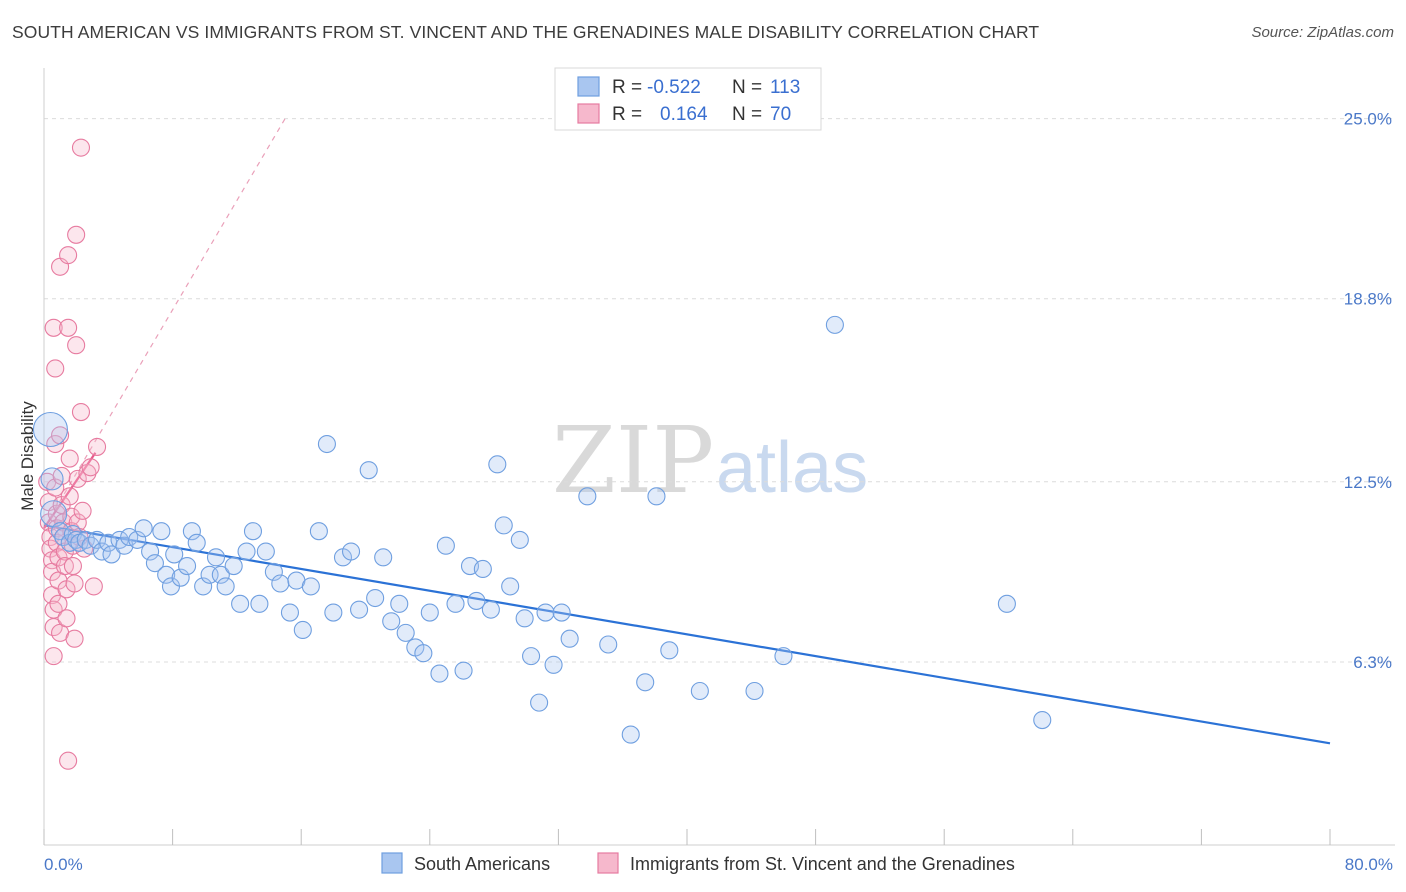  What do you see at coordinates (1368, 299) in the screenshot?
I see `y-tick-label: 18.8%` at bounding box center [1368, 299].